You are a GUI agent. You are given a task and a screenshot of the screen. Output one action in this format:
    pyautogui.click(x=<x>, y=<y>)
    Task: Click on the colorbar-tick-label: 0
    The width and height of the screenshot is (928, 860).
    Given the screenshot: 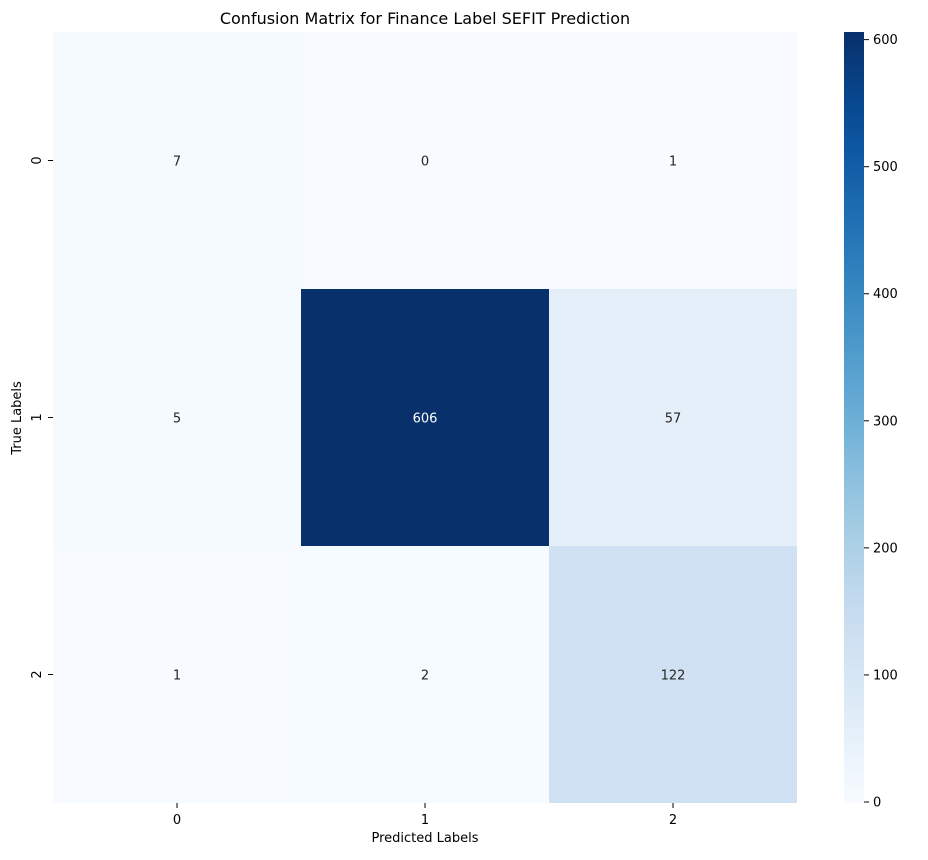 What is the action you would take?
    pyautogui.click(x=877, y=803)
    